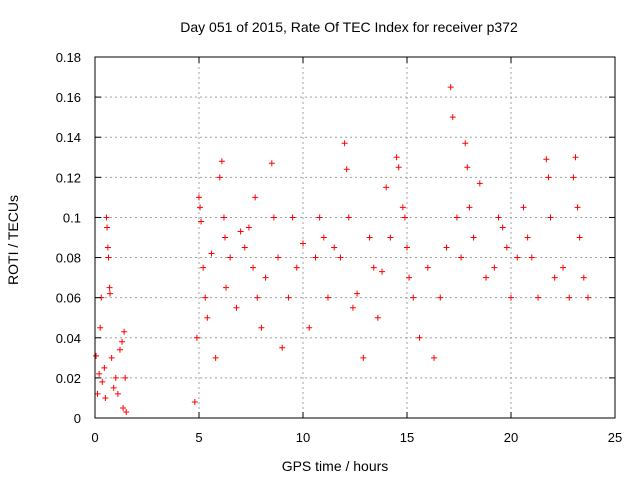  I want to click on x-axis-label: GPS time / hours, so click(335, 466).